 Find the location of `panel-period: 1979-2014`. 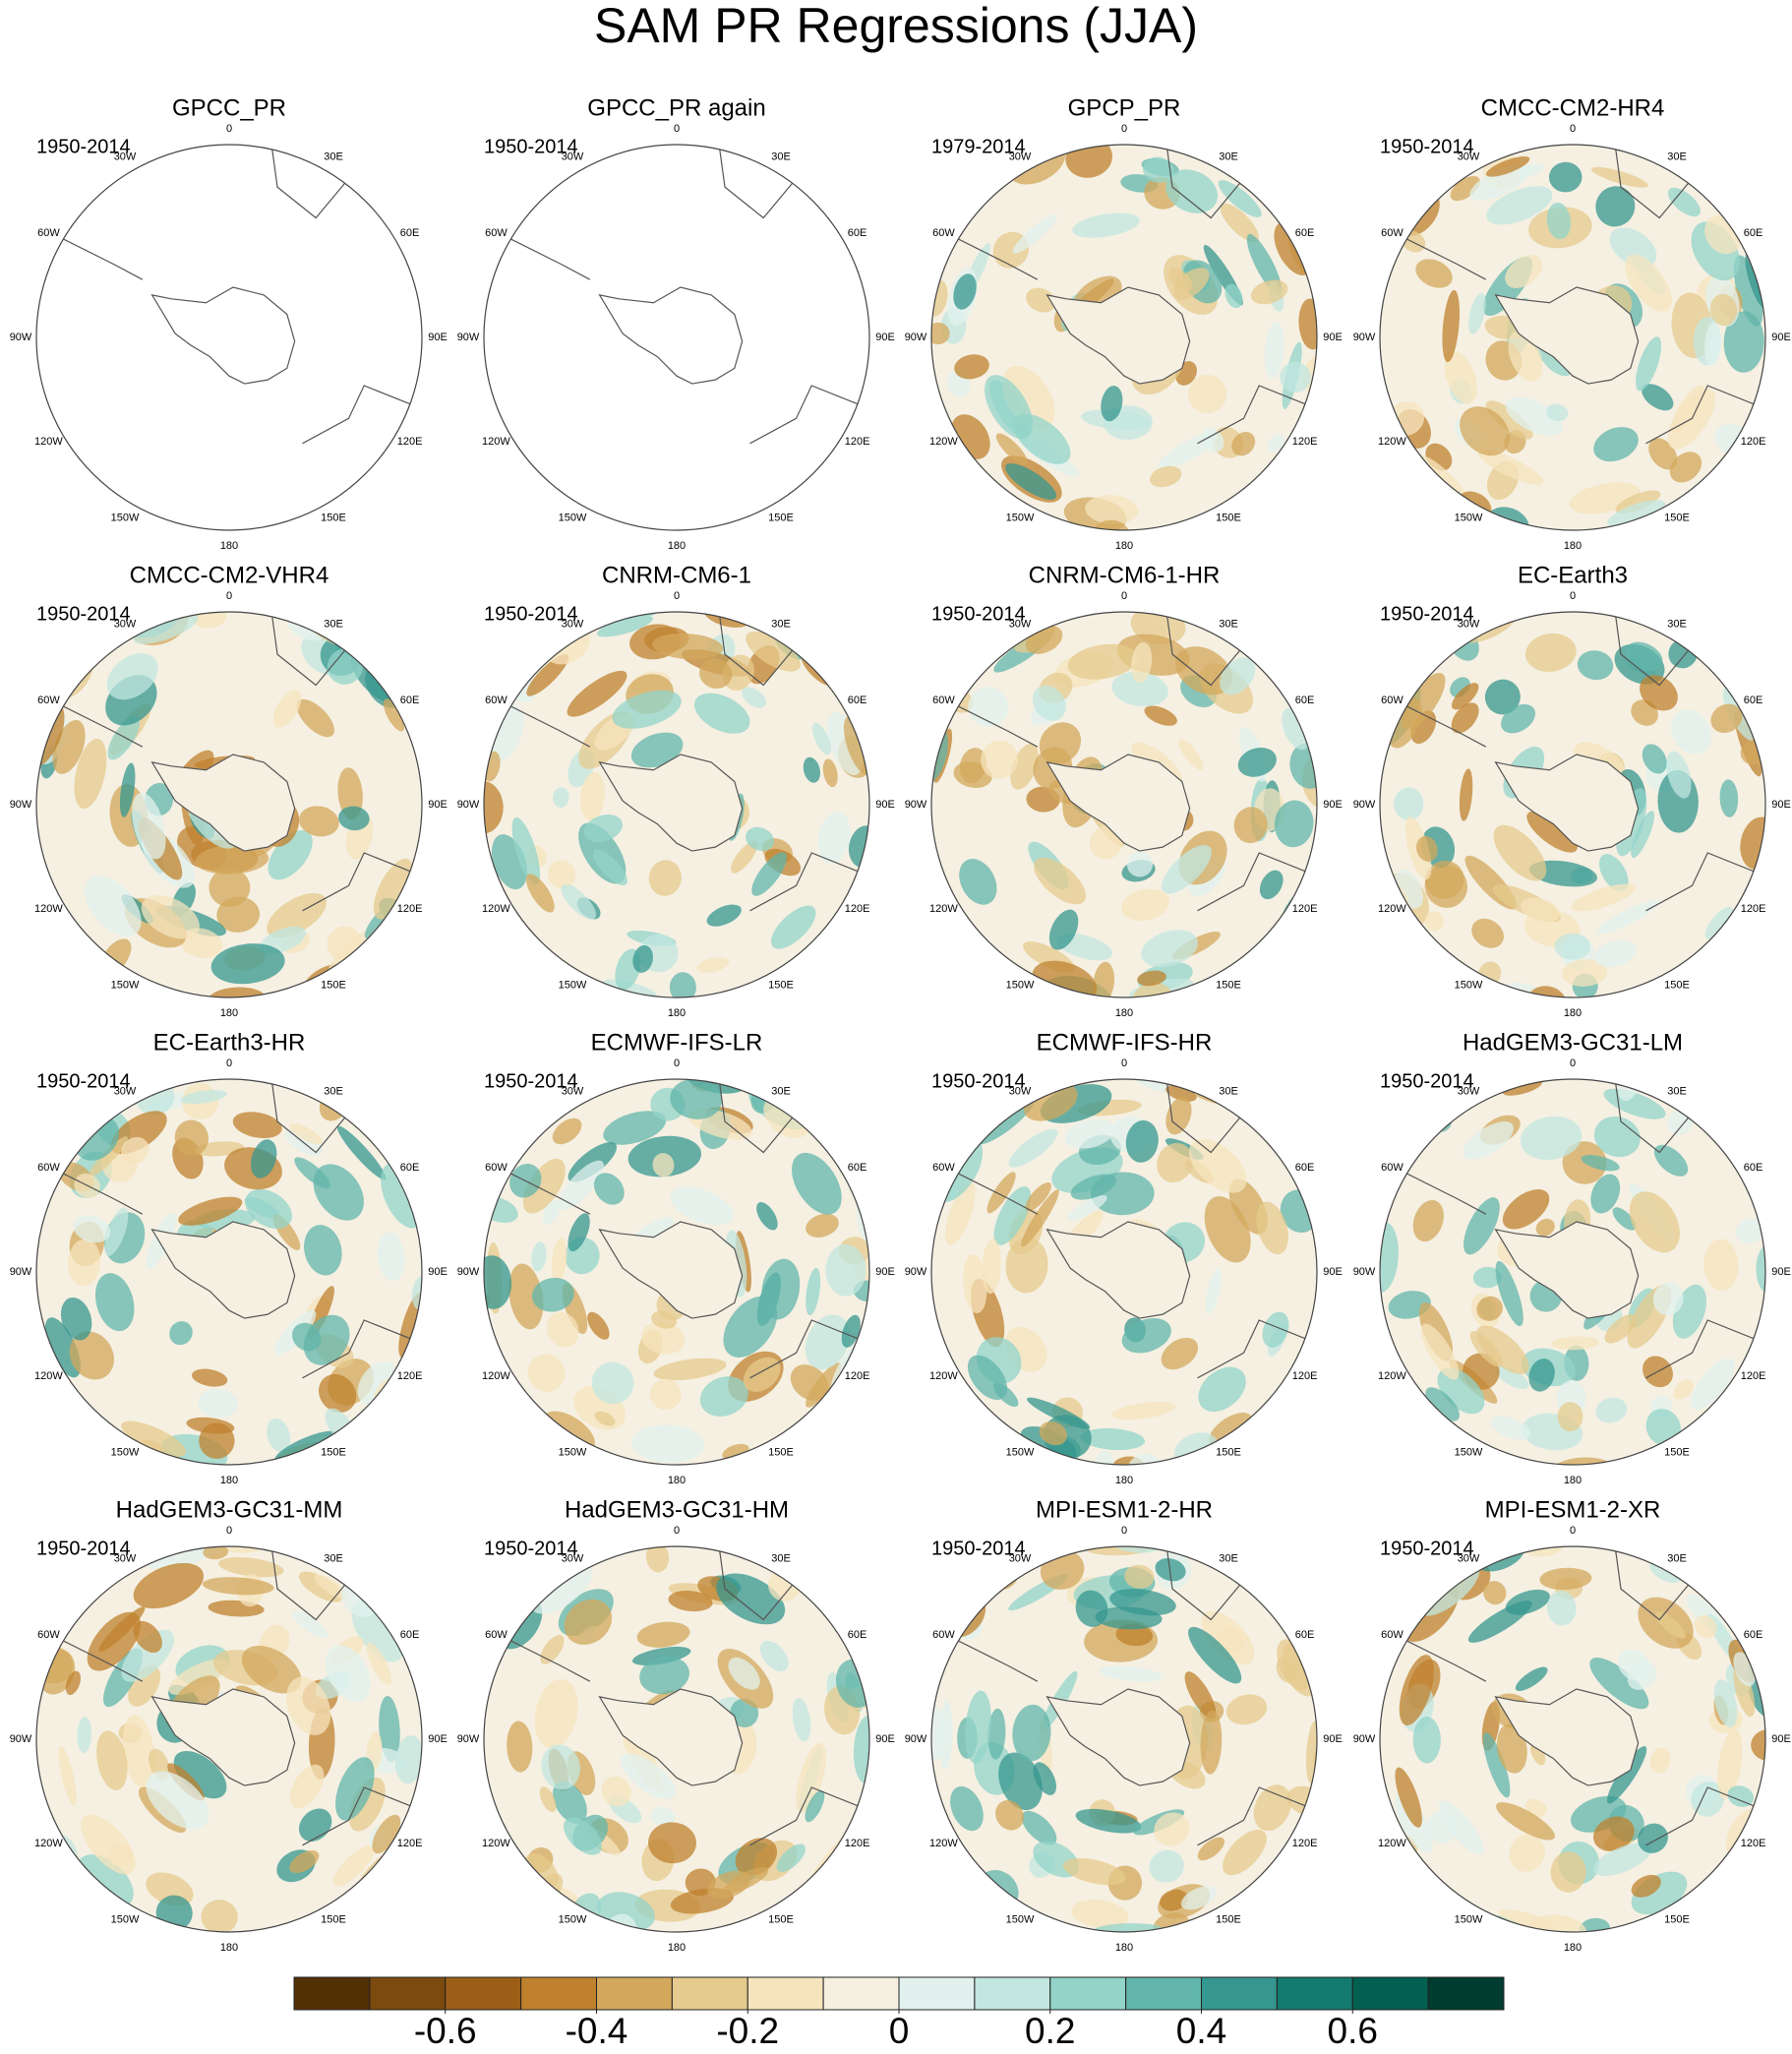

panel-period: 1979-2014 is located at coordinates (978, 146).